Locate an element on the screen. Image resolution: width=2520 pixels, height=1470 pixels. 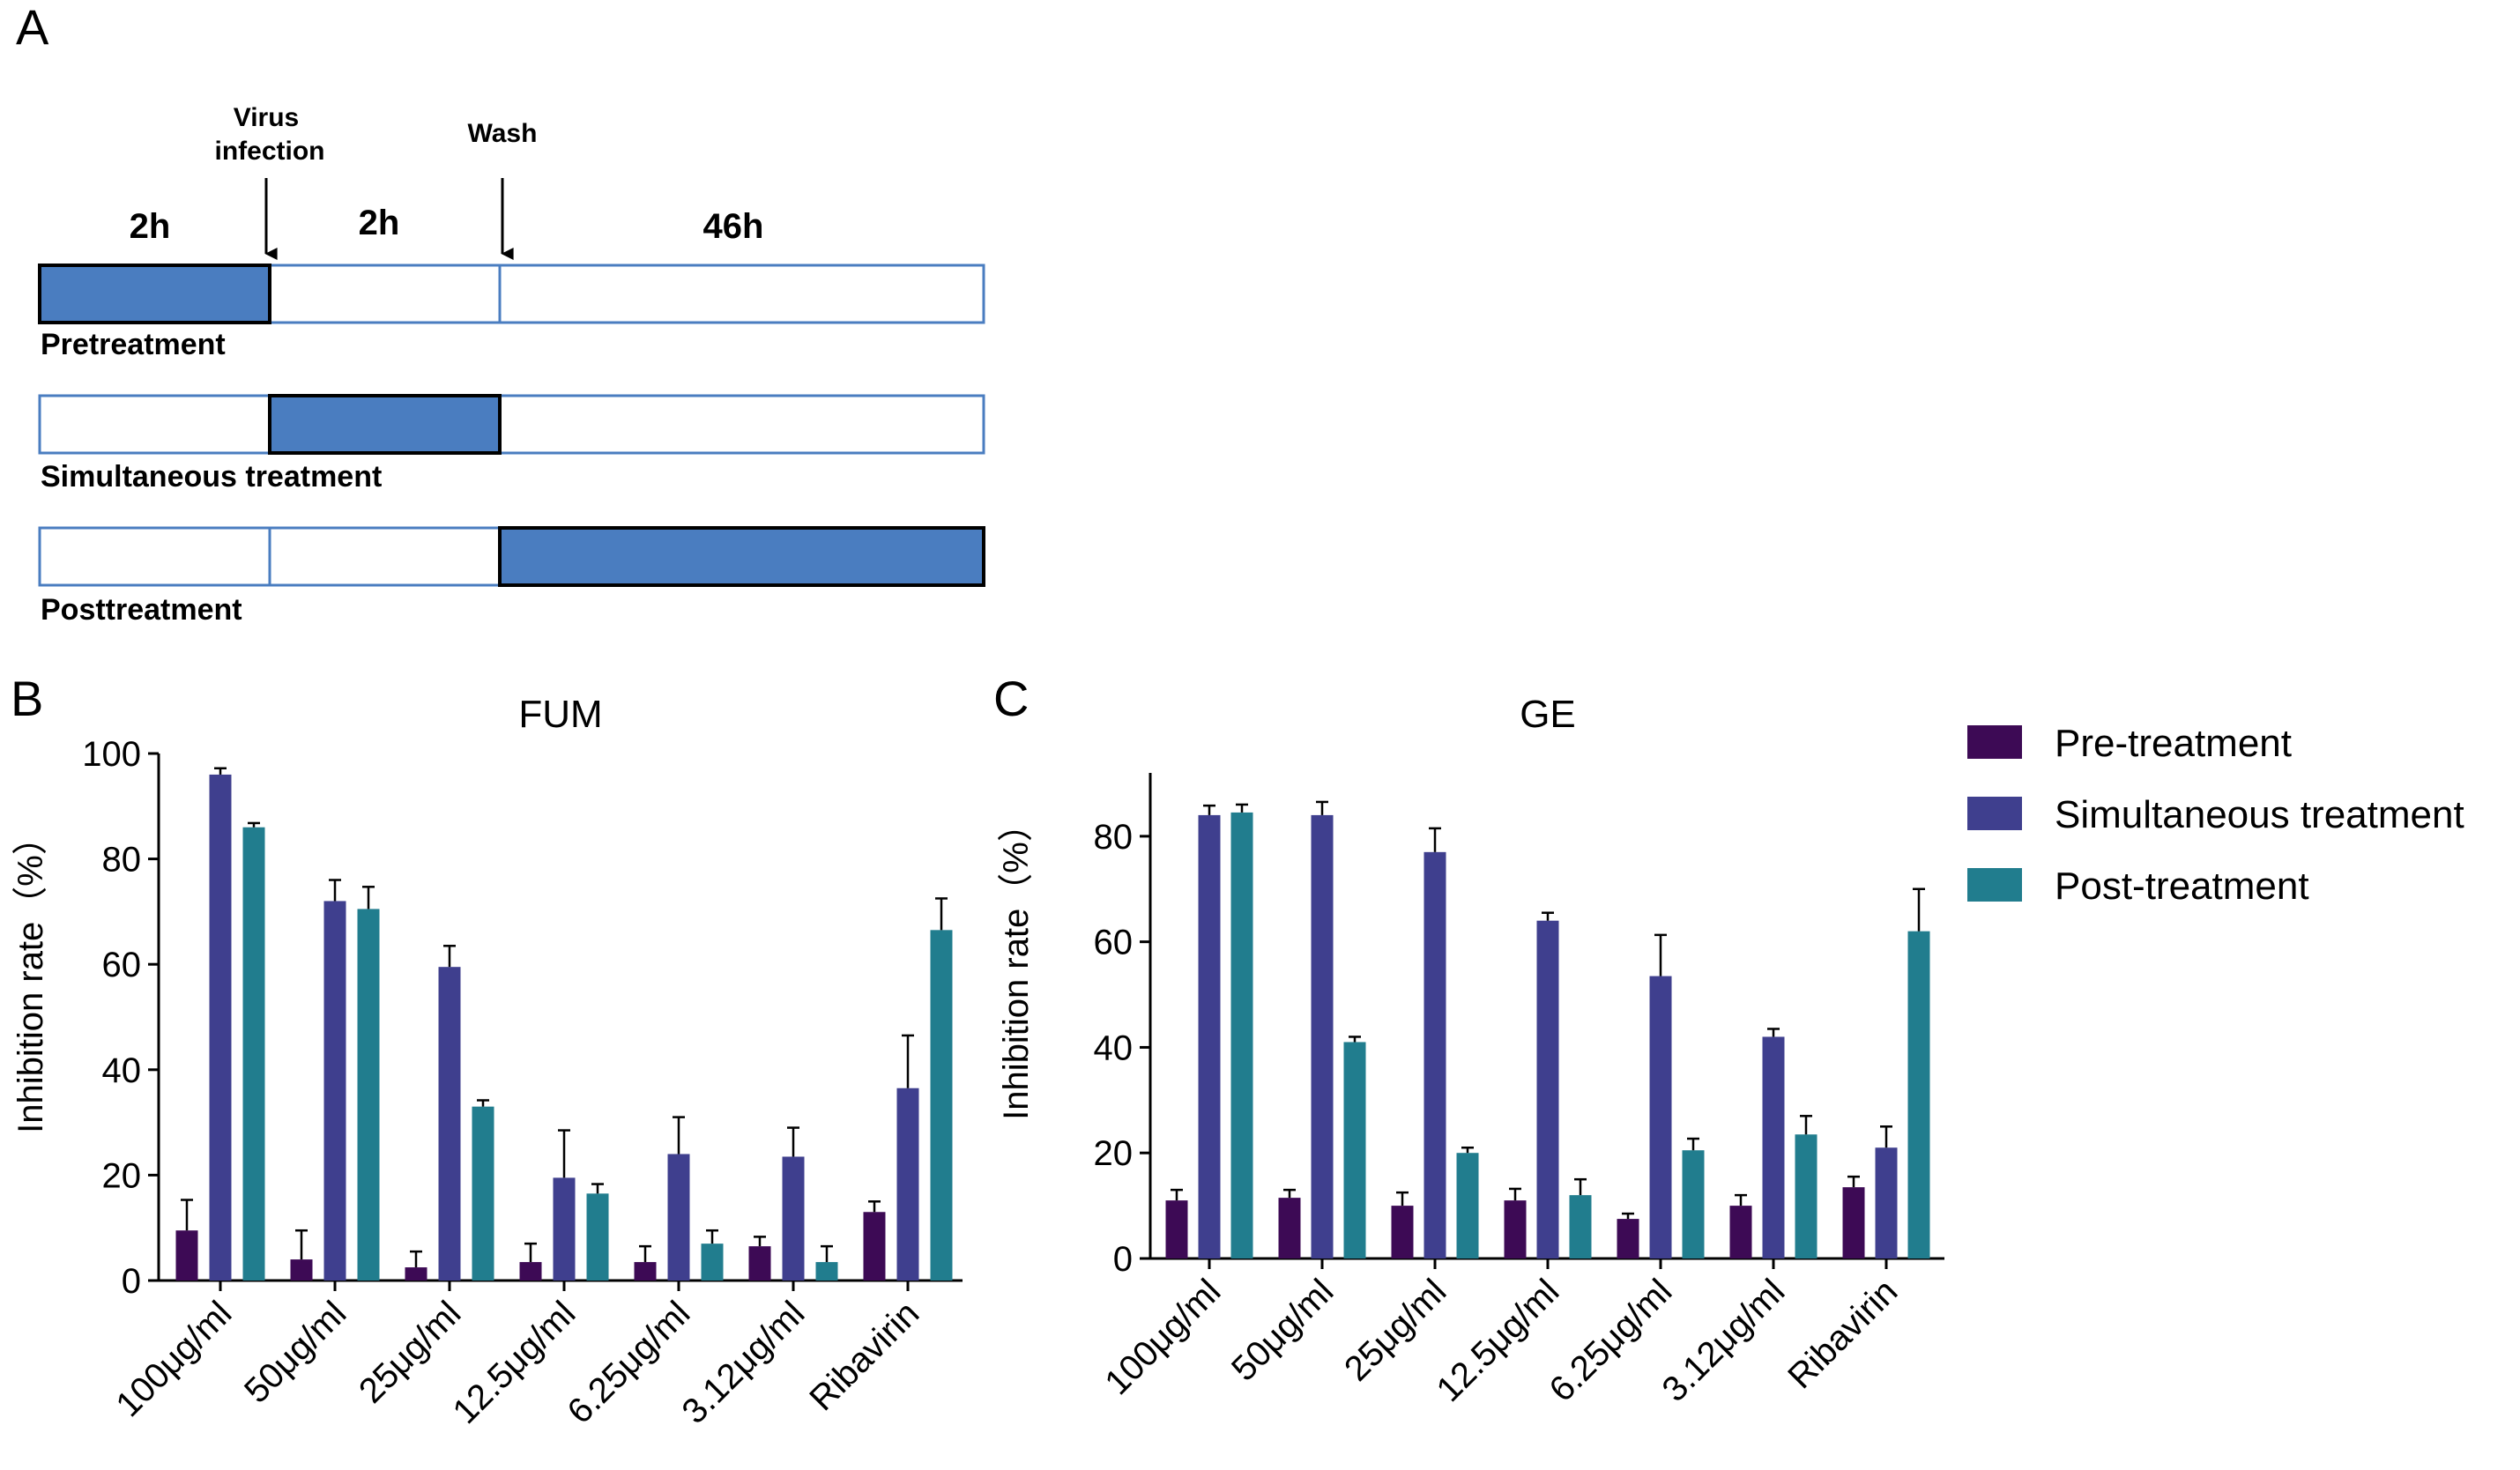
wash-label: Wash is located at coordinates (503, 133).